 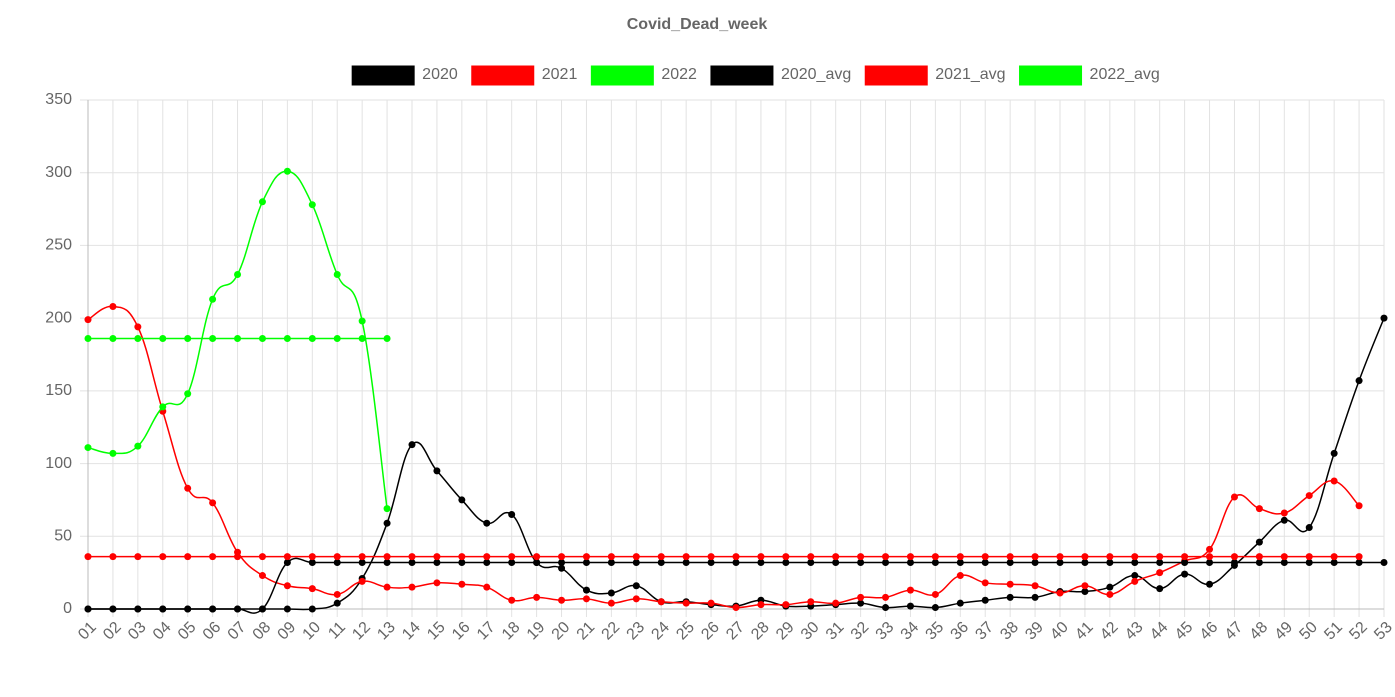 I want to click on x-tick-label: 45, so click(x=1184, y=631).